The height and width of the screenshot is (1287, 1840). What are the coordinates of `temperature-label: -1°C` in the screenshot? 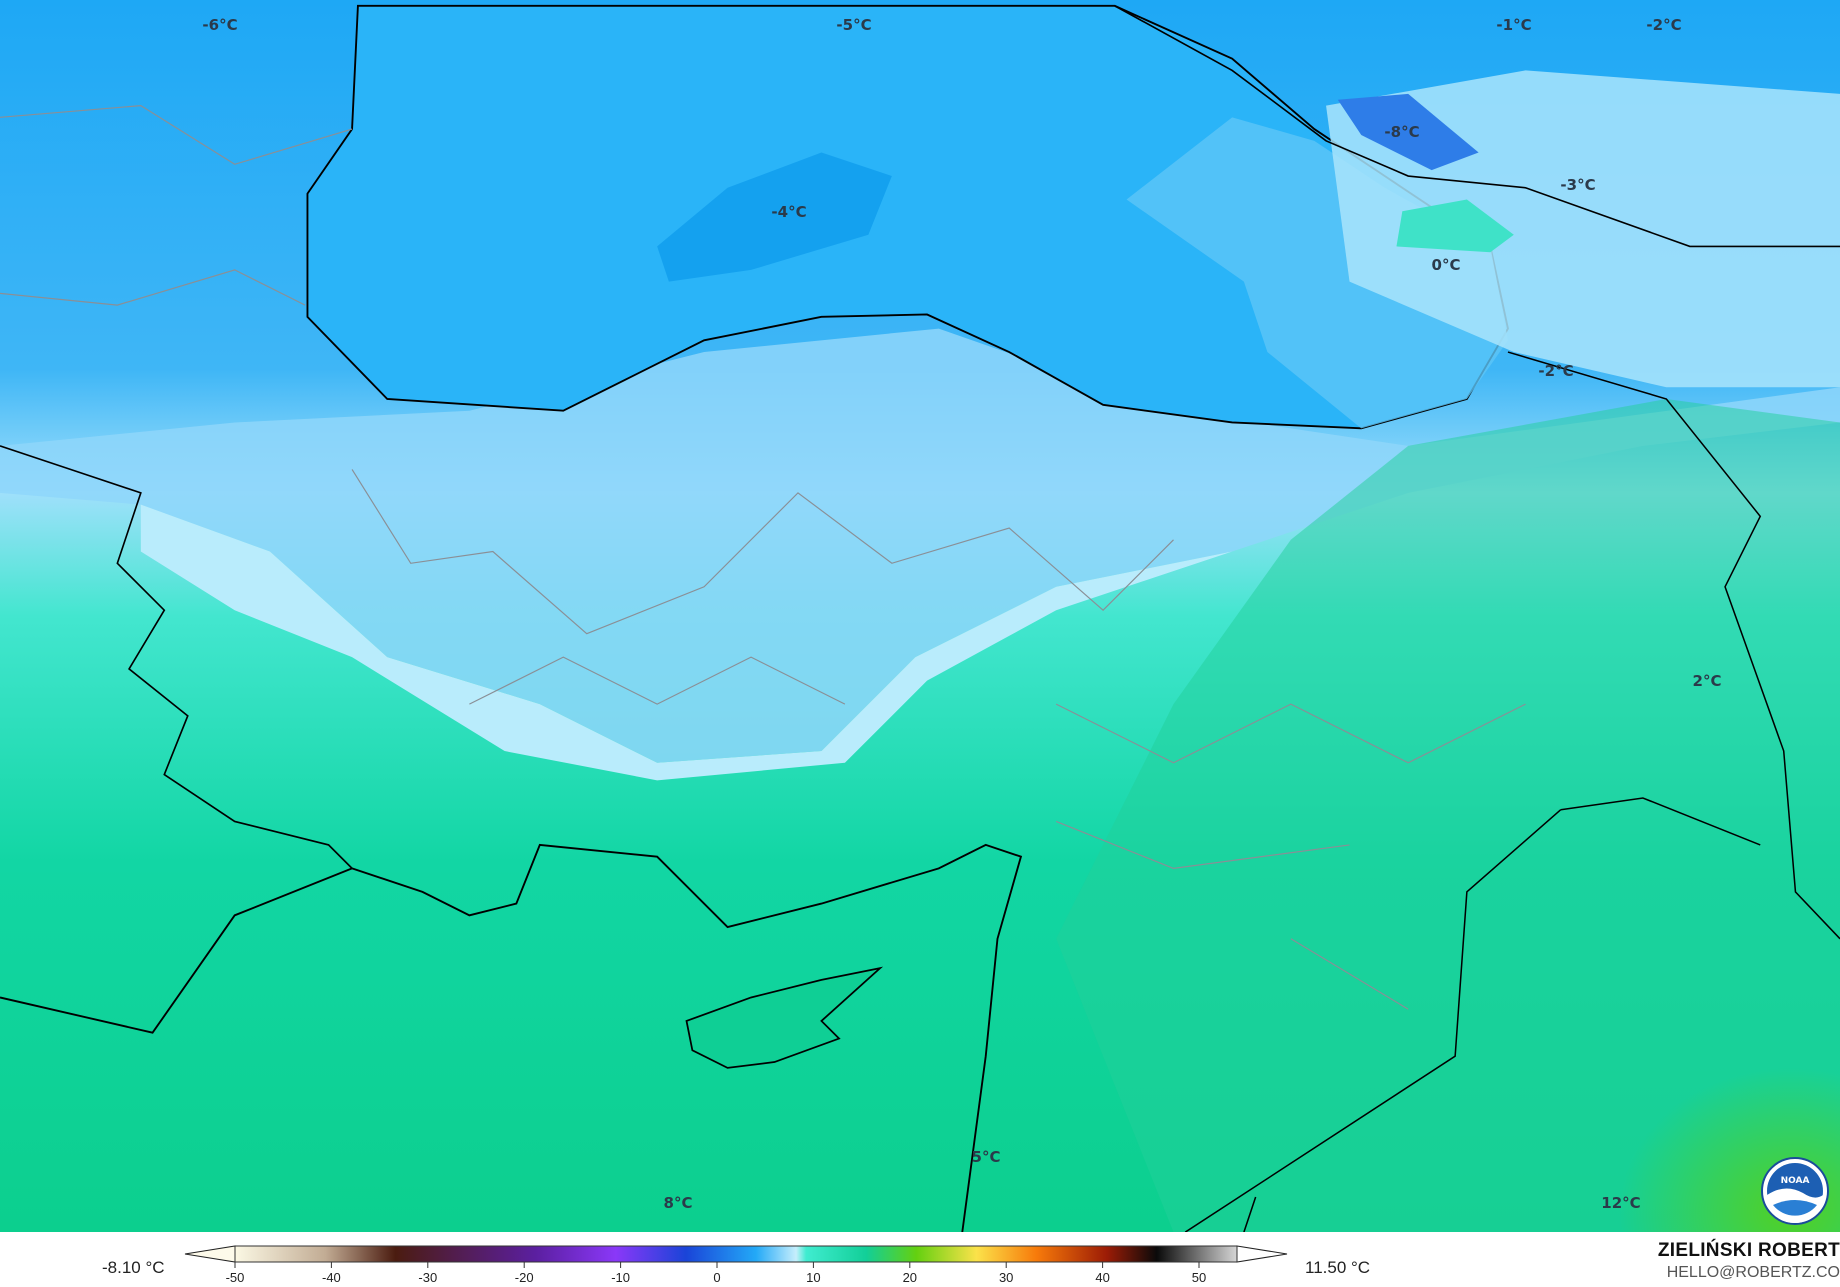 It's located at (1513, 25).